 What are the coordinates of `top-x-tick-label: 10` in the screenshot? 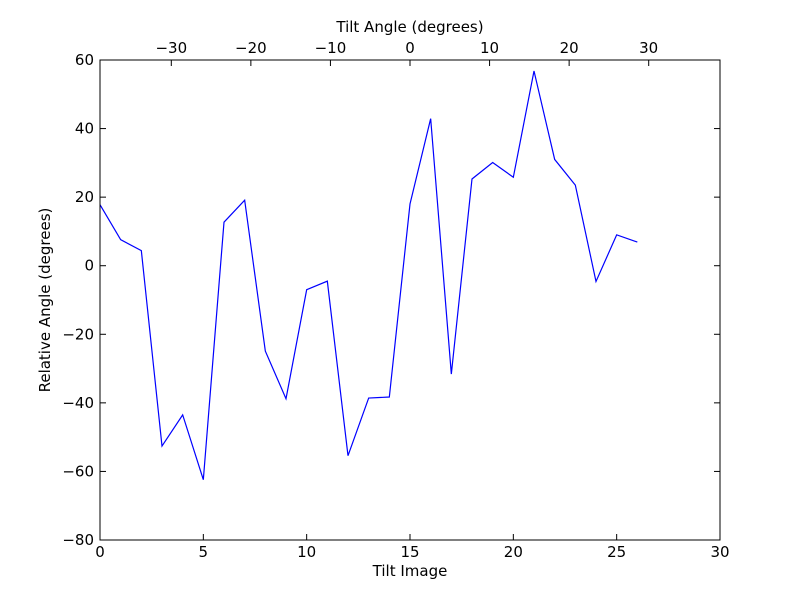 It's located at (489, 48).